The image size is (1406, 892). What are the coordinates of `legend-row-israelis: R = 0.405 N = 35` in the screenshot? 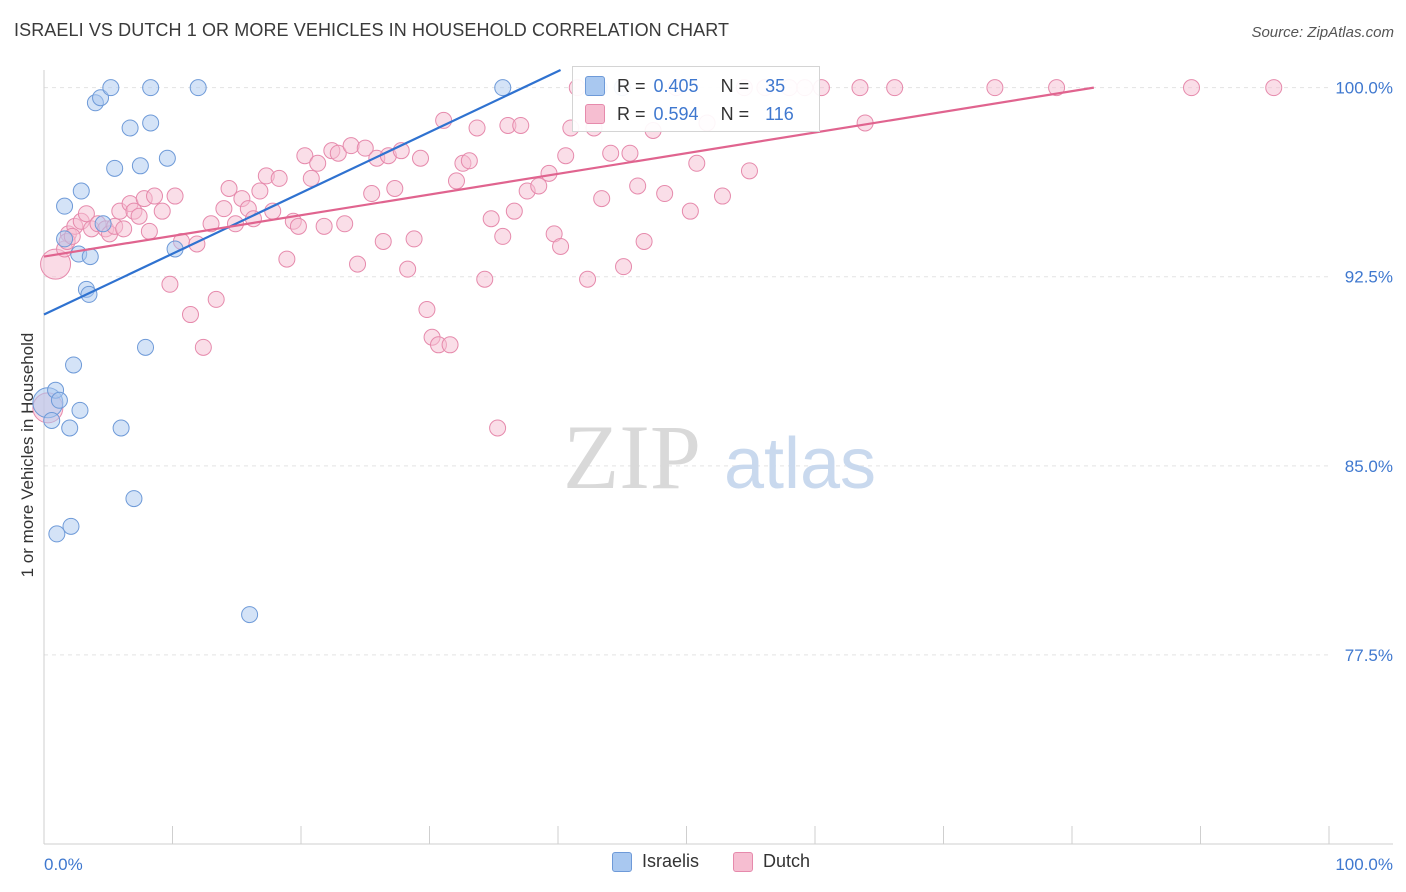 It's located at (685, 86).